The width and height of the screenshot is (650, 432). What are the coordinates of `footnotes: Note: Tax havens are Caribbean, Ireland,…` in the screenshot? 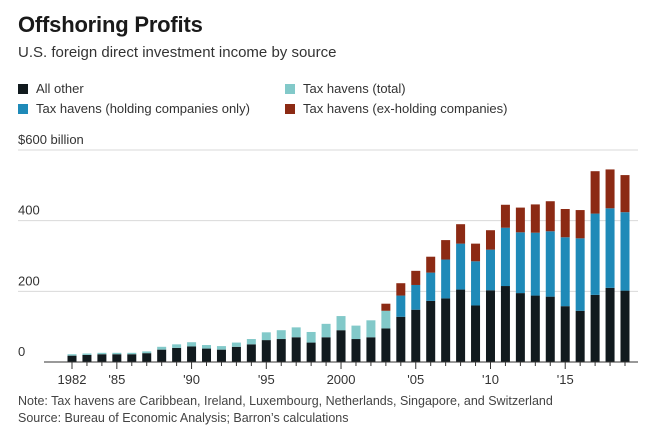 It's located at (285, 410).